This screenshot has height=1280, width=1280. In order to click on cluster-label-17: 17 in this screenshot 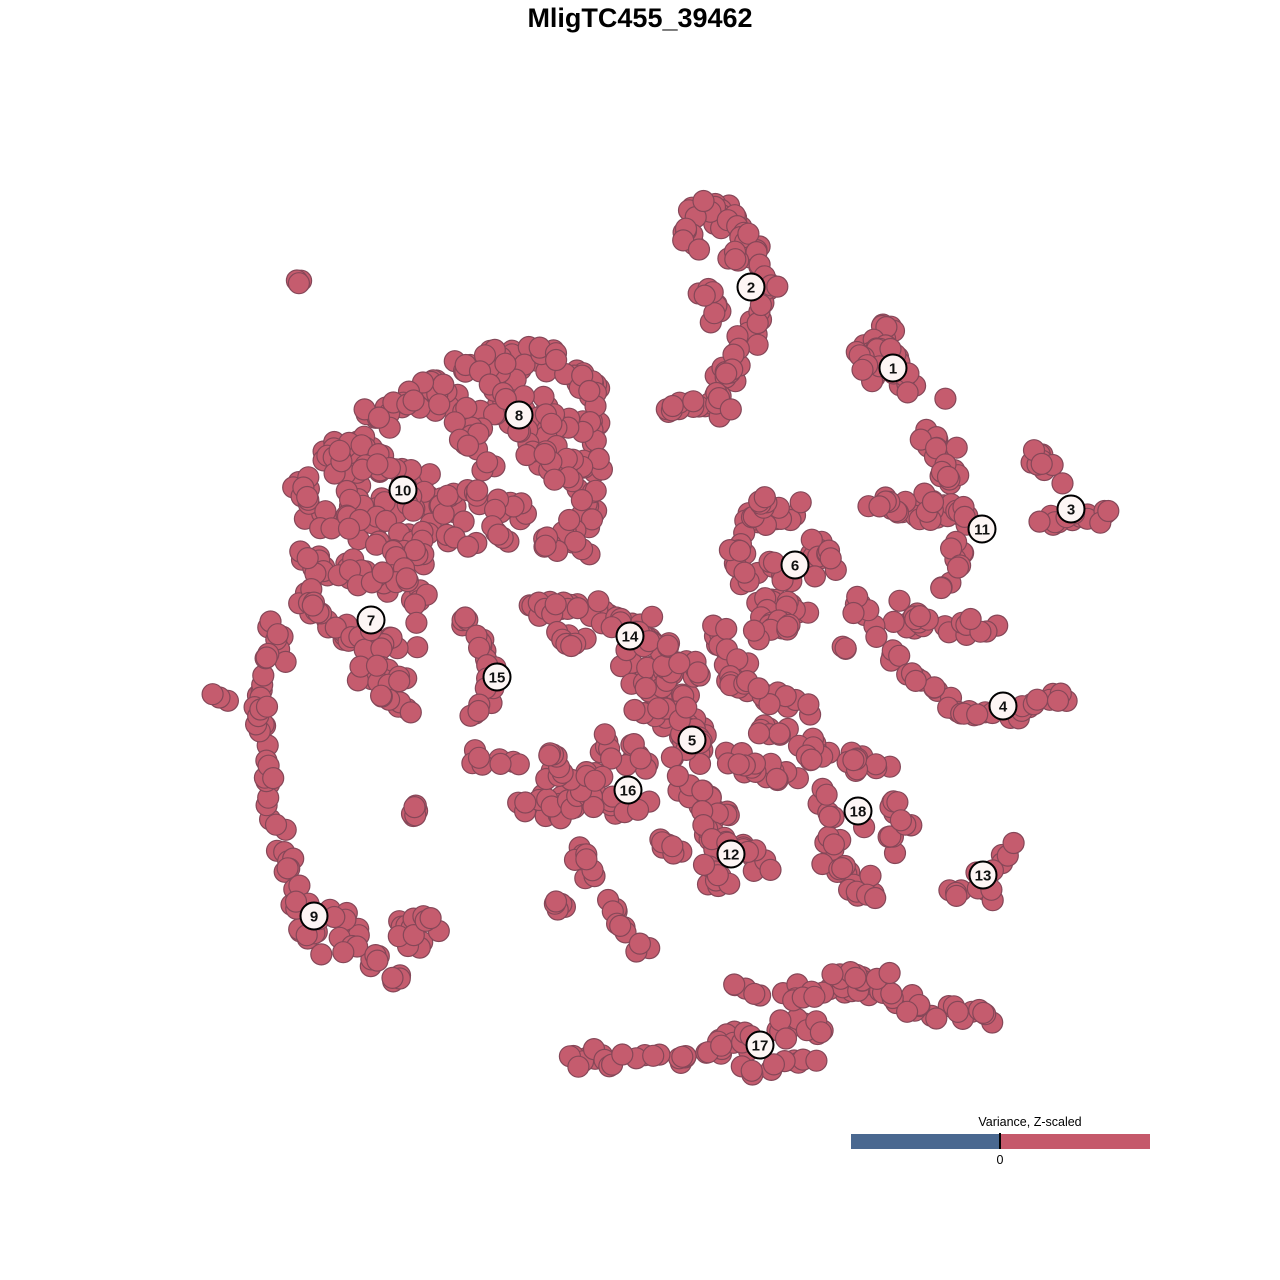, I will do `click(760, 1045)`.